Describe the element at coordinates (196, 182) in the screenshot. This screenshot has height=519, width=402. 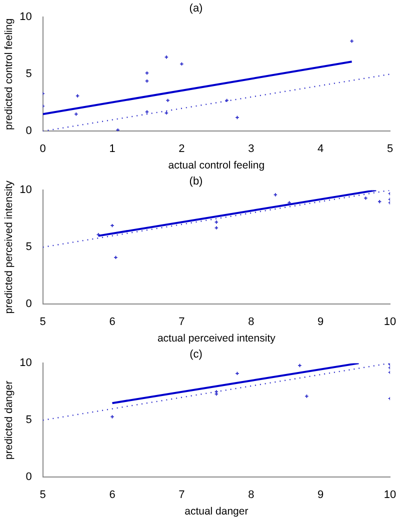
I see `chart-title: (b)` at that location.